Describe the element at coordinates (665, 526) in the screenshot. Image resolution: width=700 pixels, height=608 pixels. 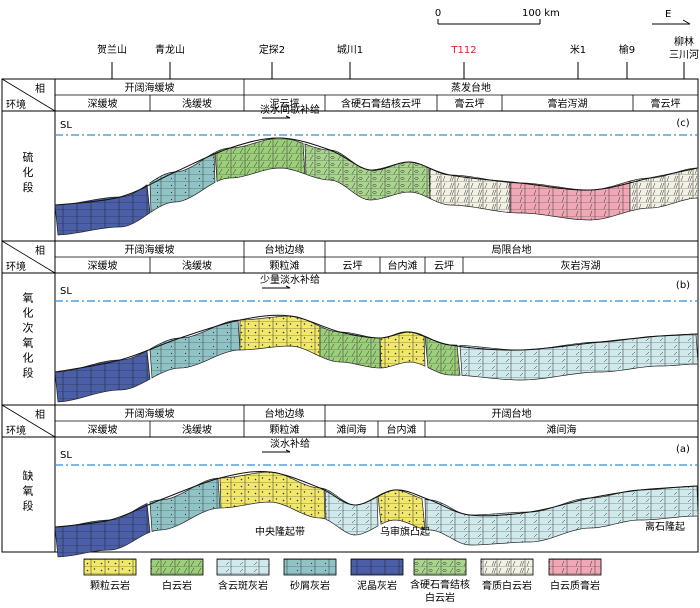
I see `uplift-label: 离石隆起` at that location.